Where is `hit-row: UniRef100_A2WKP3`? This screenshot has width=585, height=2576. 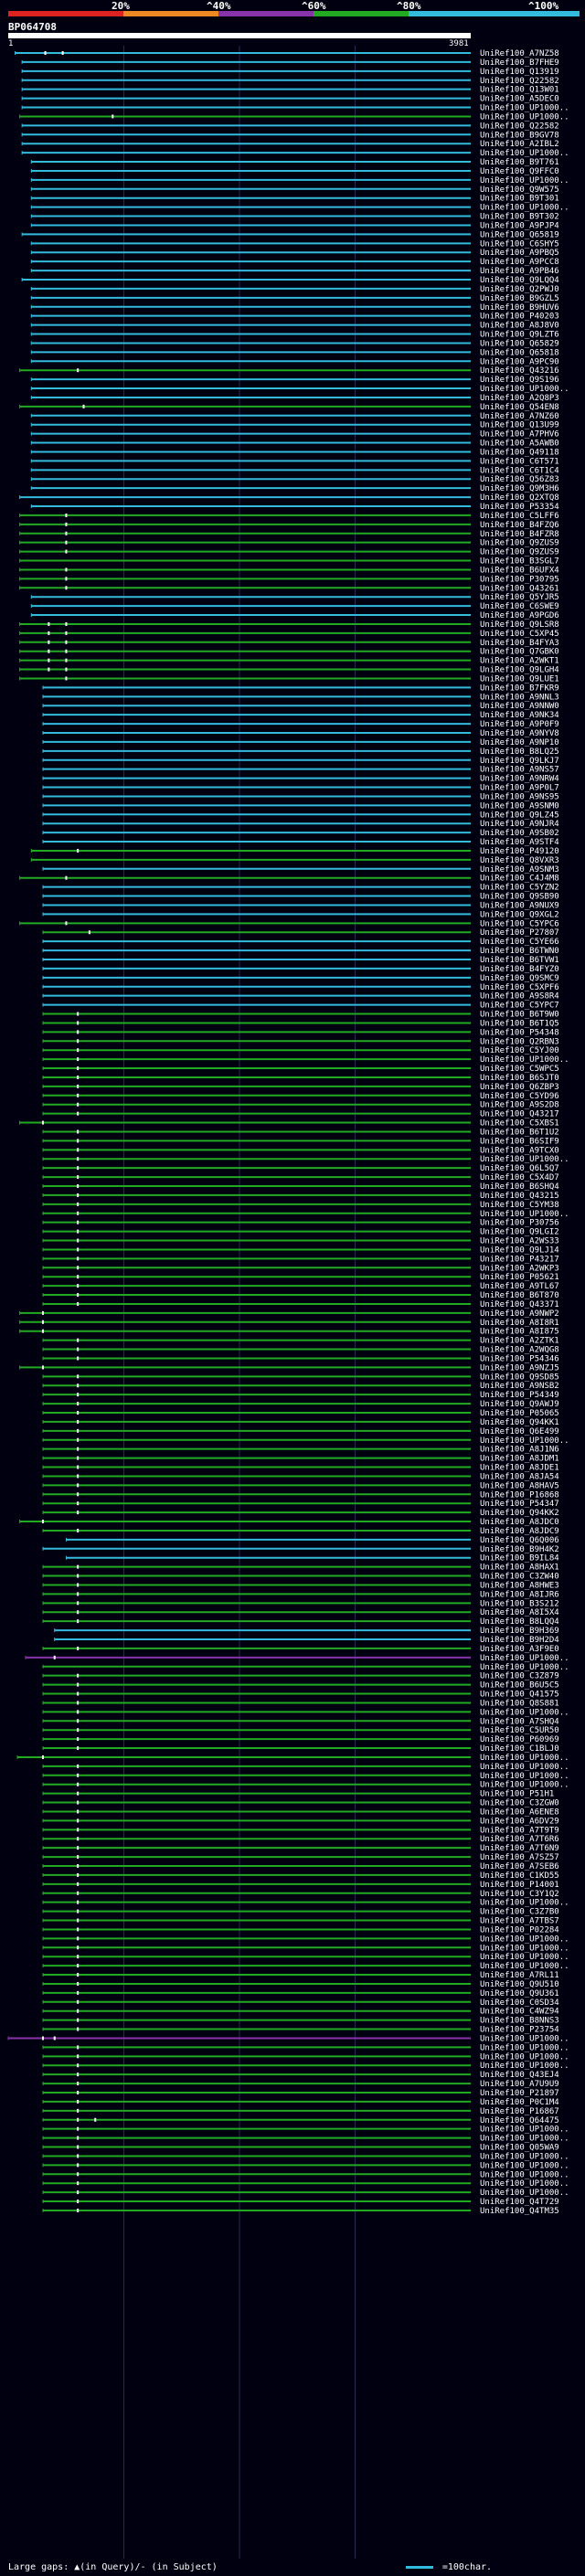
hit-row: UniRef100_A2WKP3 is located at coordinates (300, 1268).